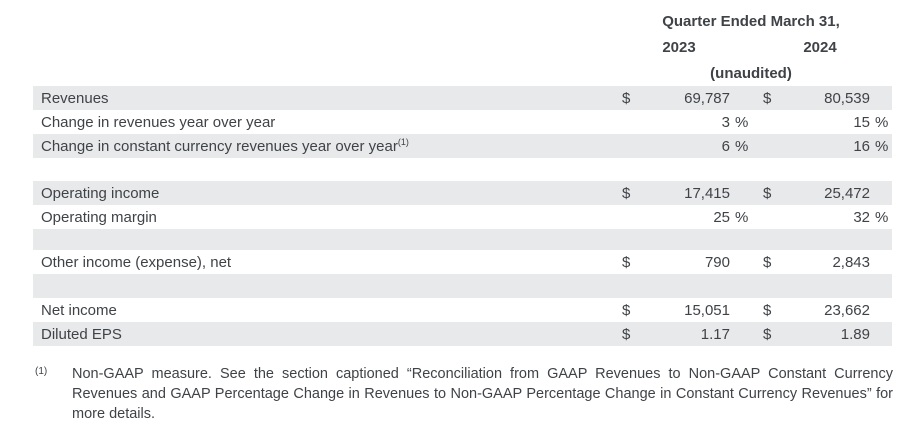 This screenshot has height=444, width=924. Describe the element at coordinates (827, 217) in the screenshot. I see `cell-val2: 32` at that location.